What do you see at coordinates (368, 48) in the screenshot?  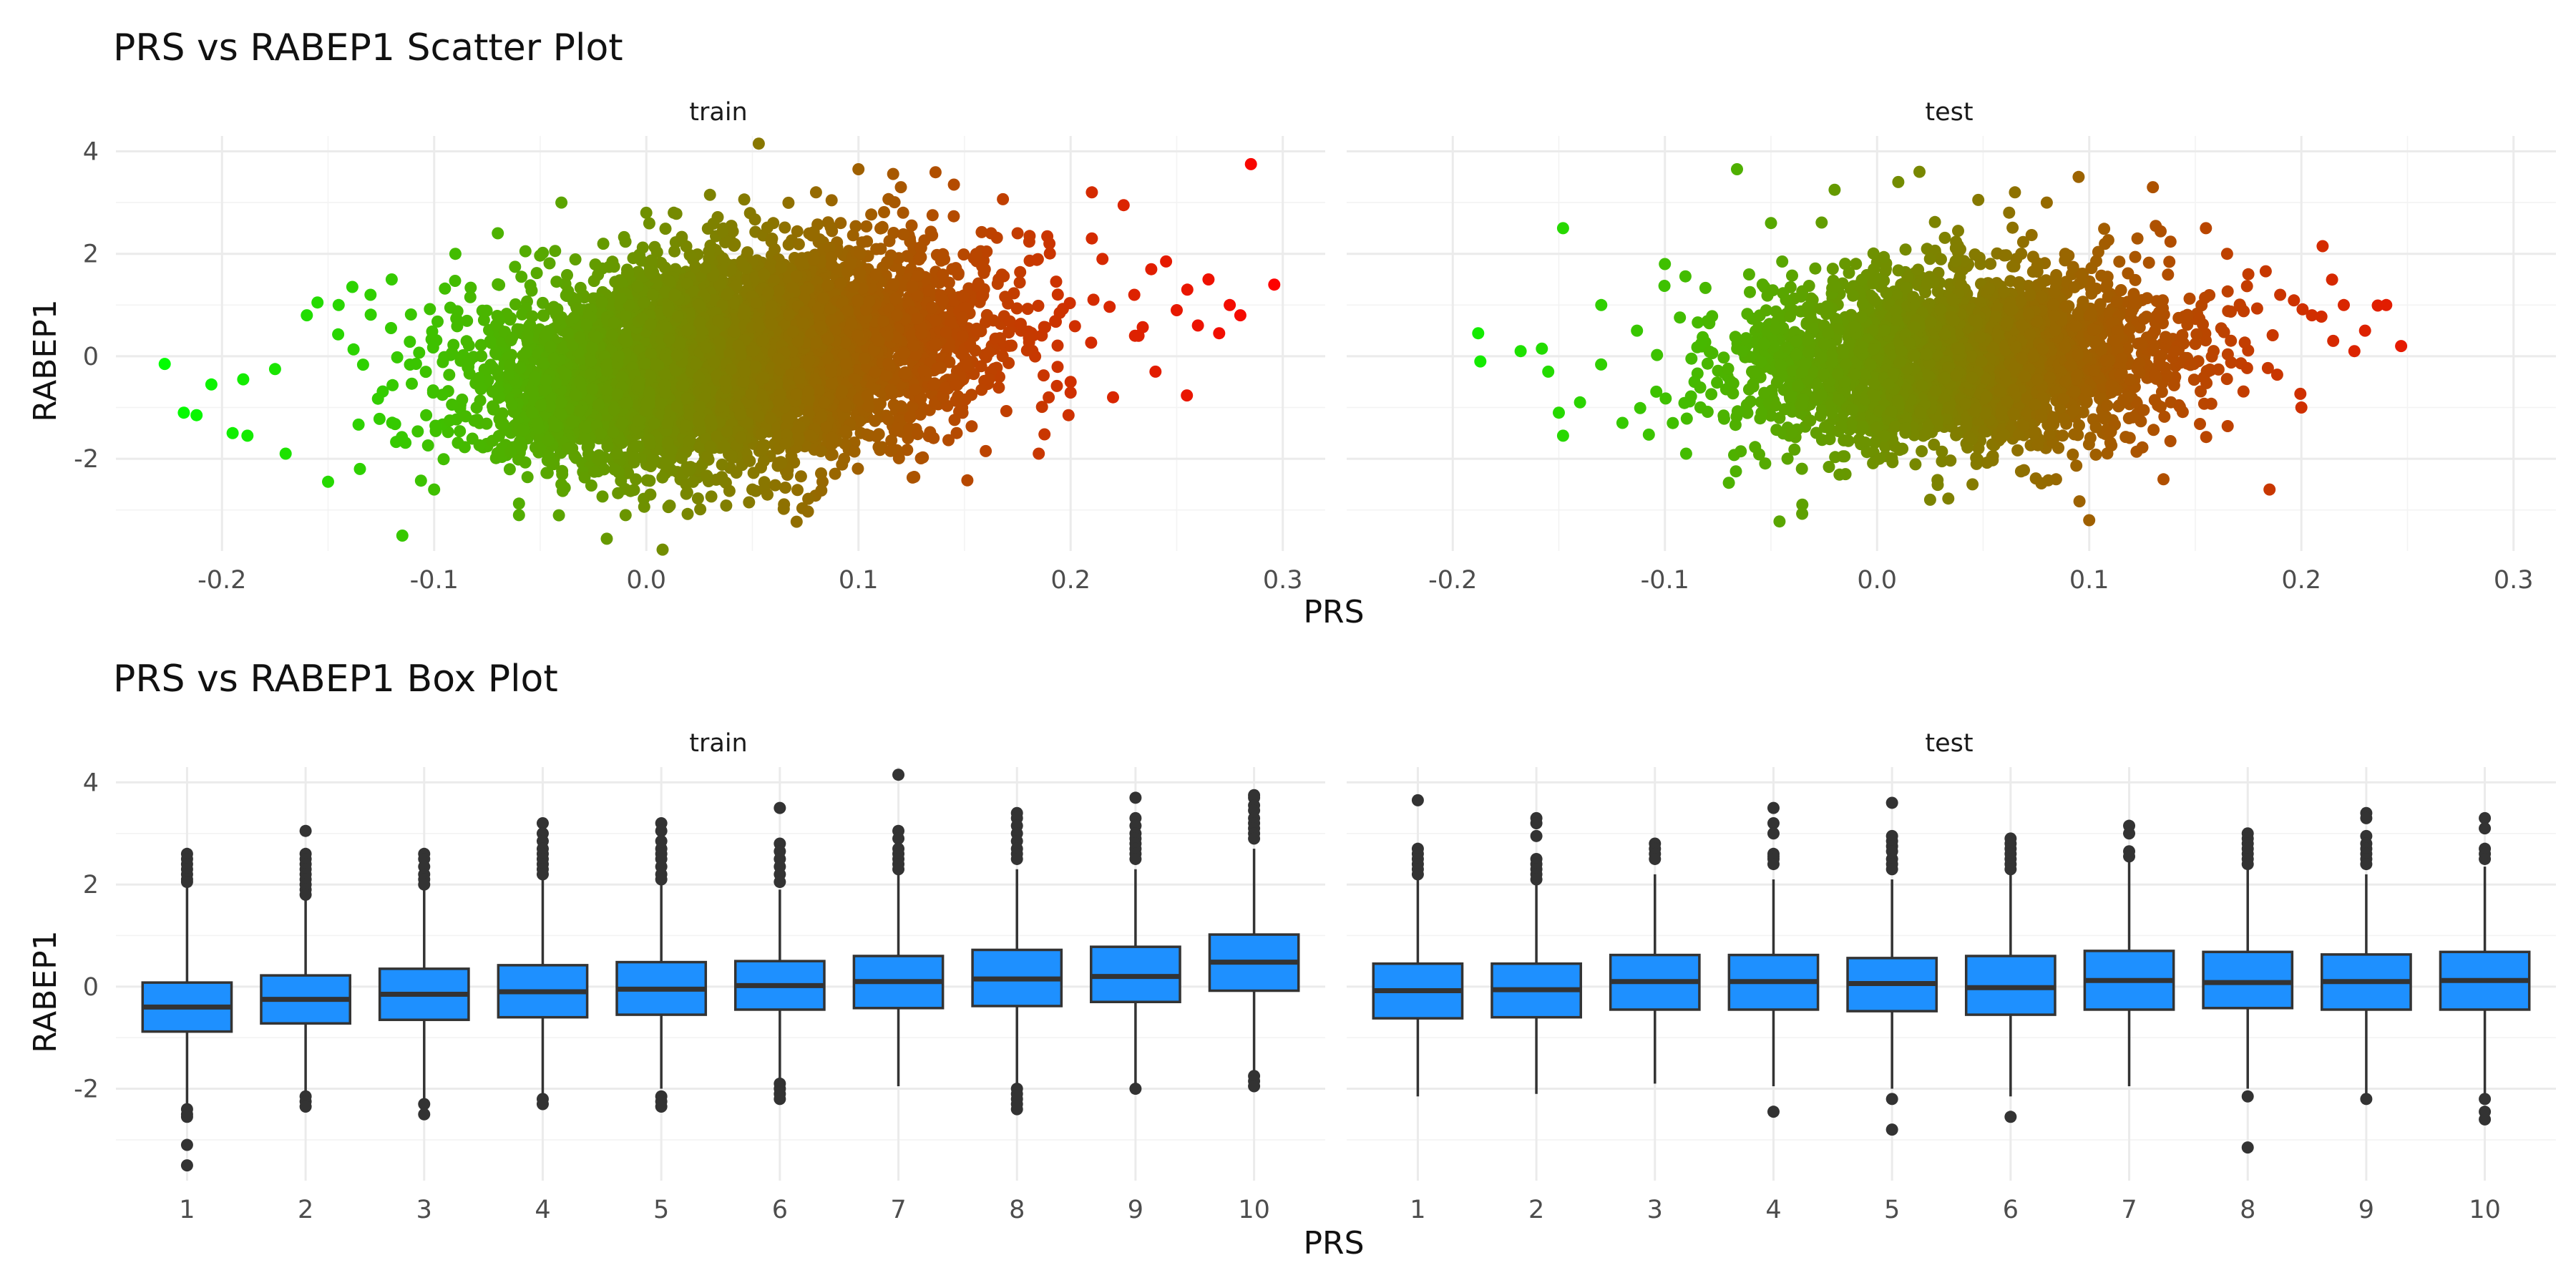 I see `scatter-title: PRS vs RABEP1 Scatter Plot` at bounding box center [368, 48].